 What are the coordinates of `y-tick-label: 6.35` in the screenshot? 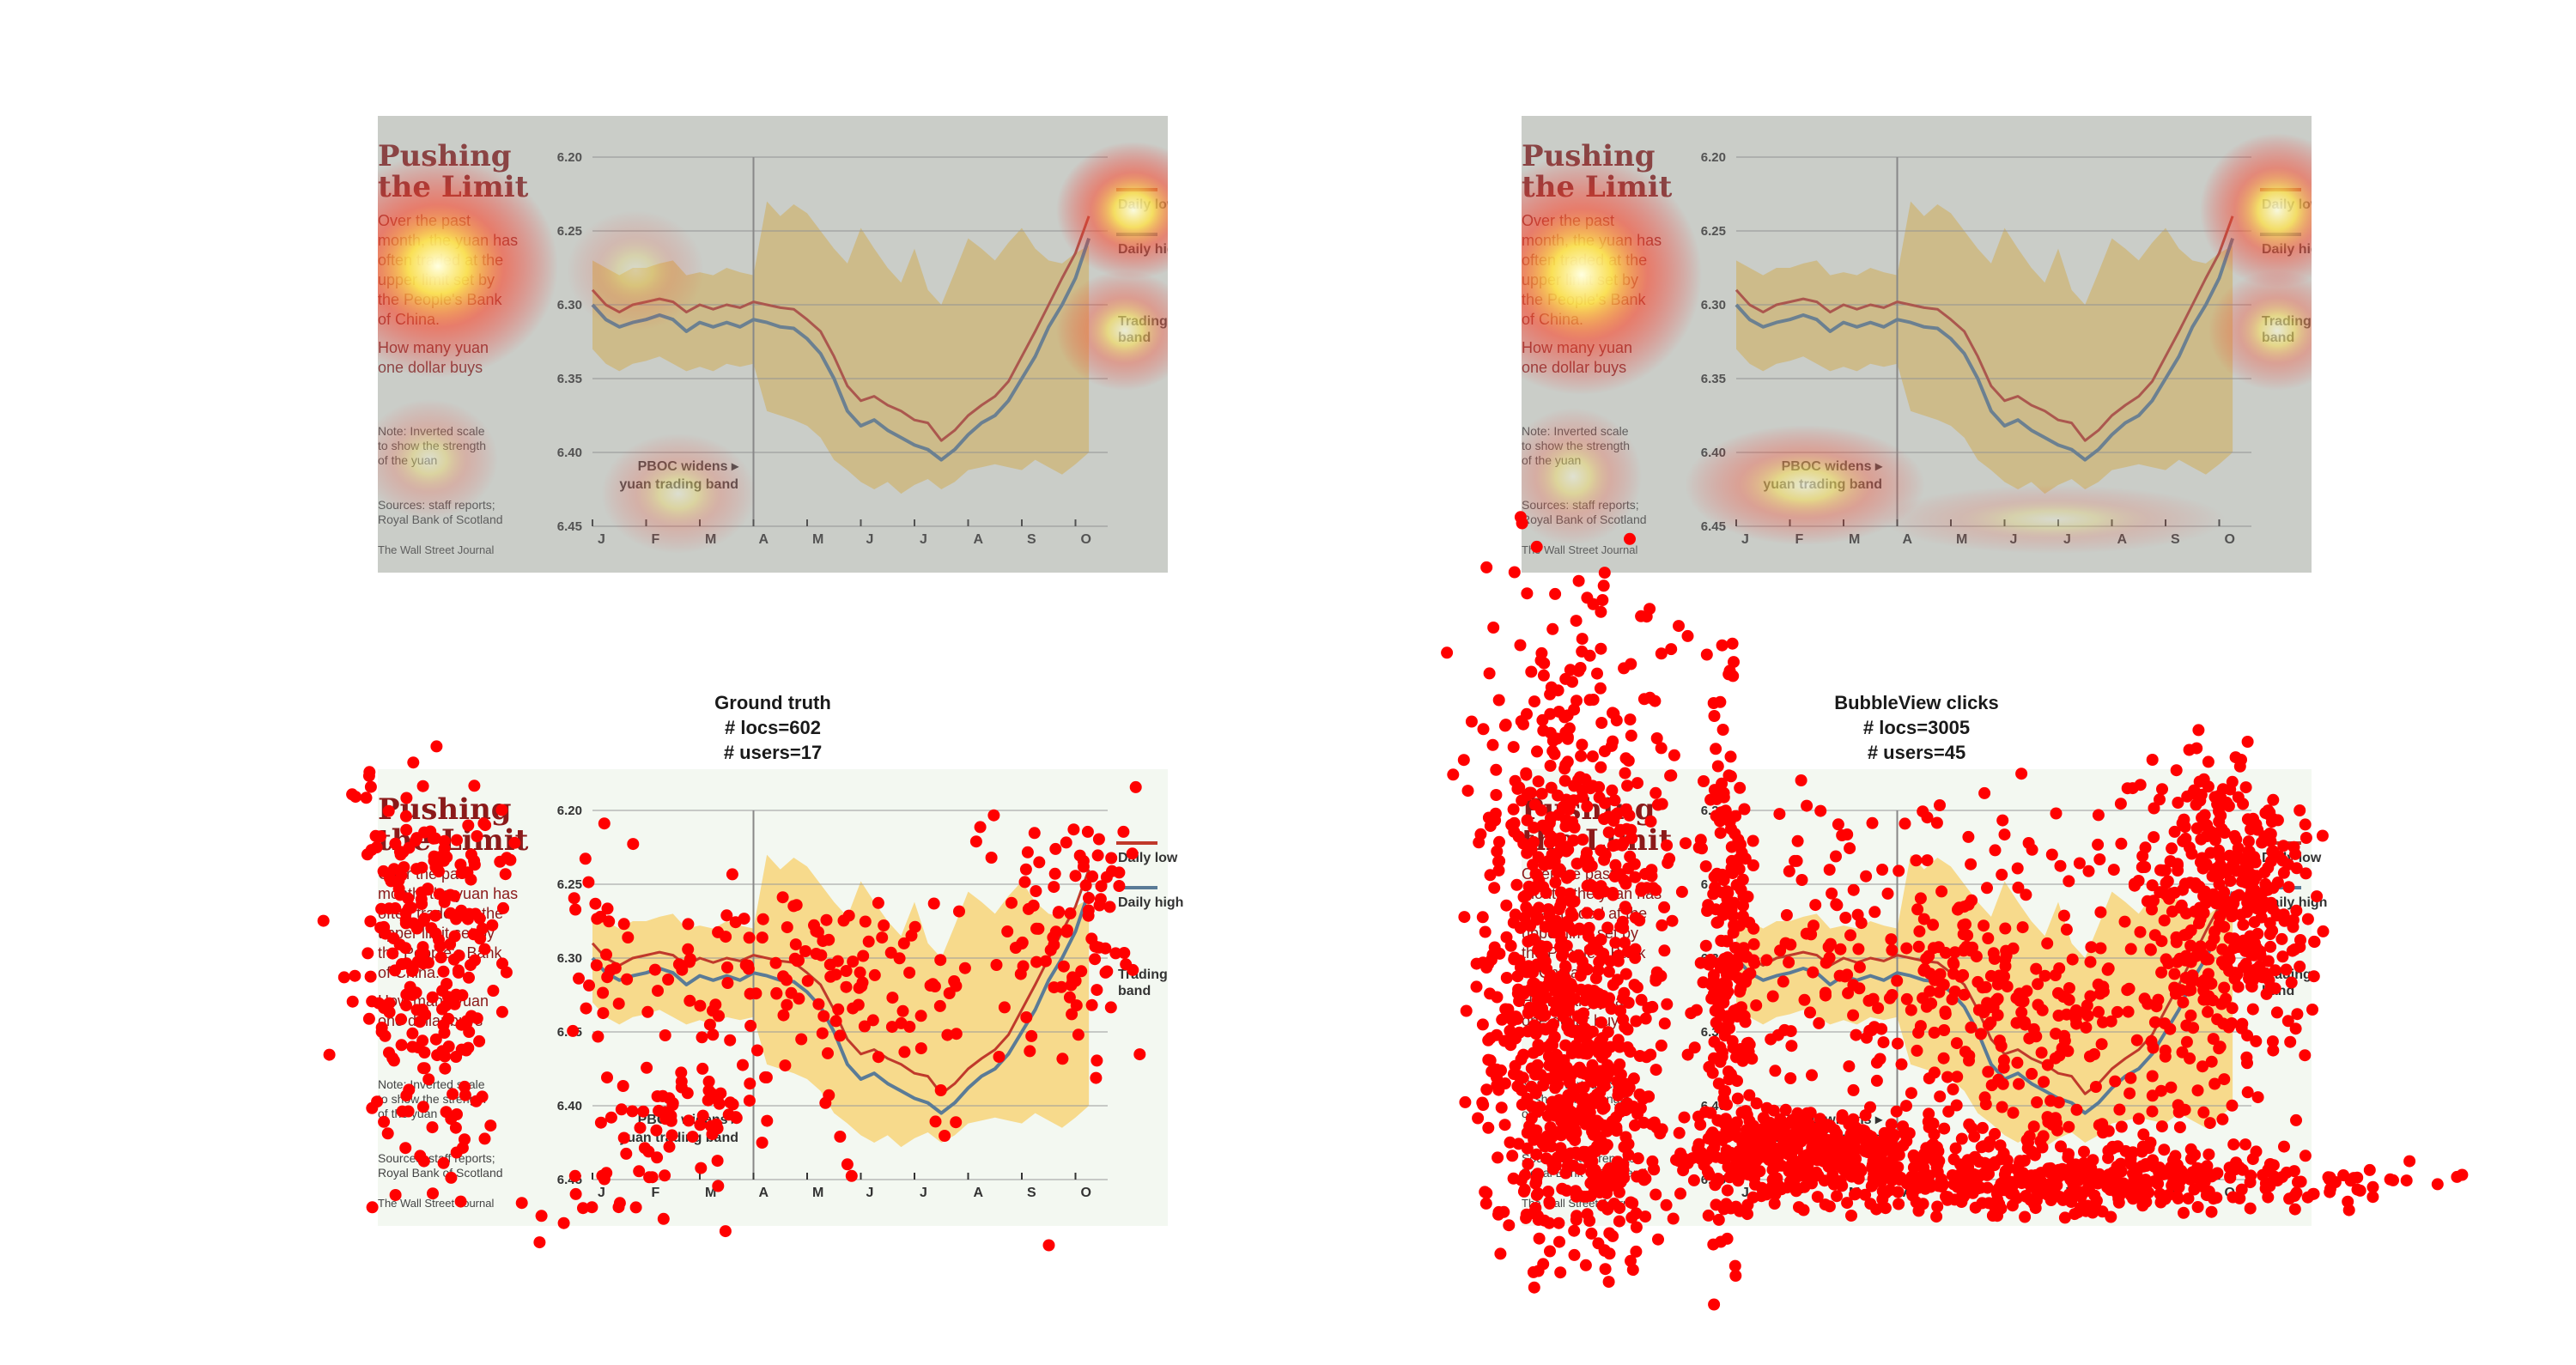 It's located at (569, 379).